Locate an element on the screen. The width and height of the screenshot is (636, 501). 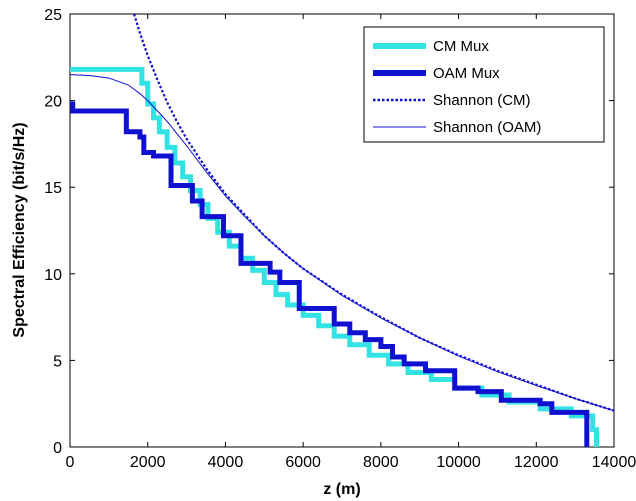
y-tick-label: 5 is located at coordinates (57, 361).